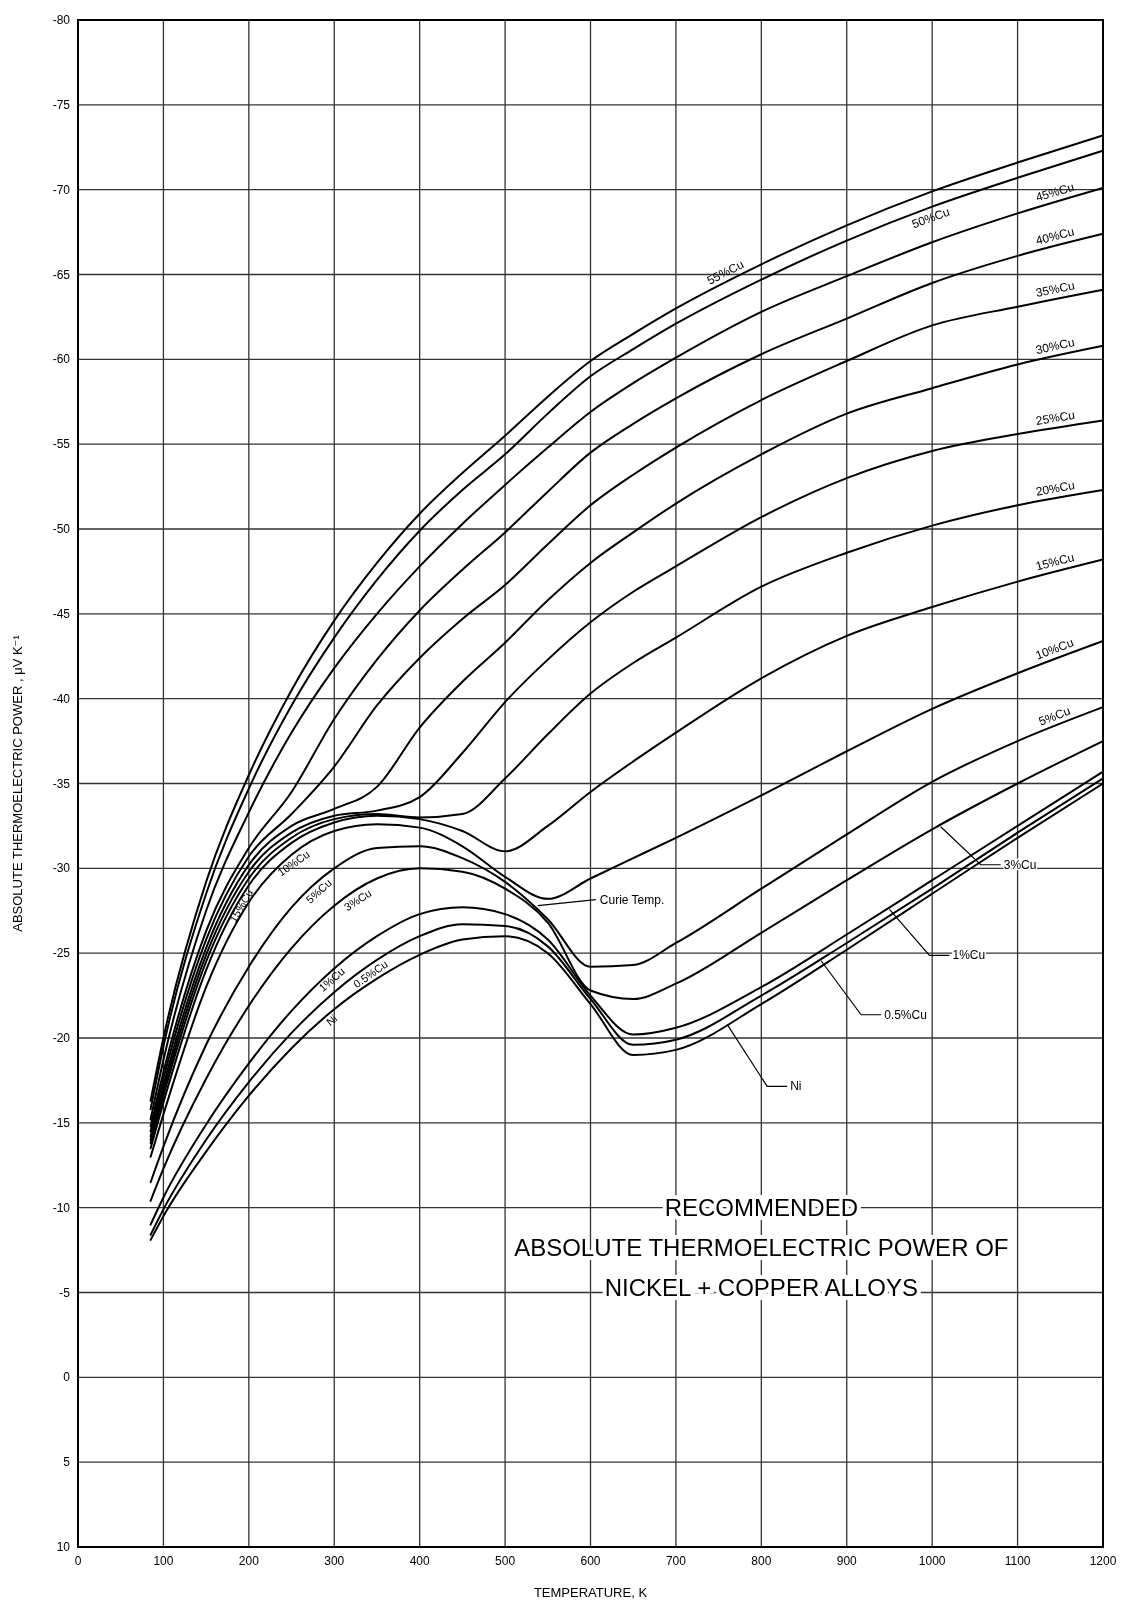 The image size is (1121, 1617). Describe the element at coordinates (761, 1561) in the screenshot. I see `x-tick-label: 800` at that location.